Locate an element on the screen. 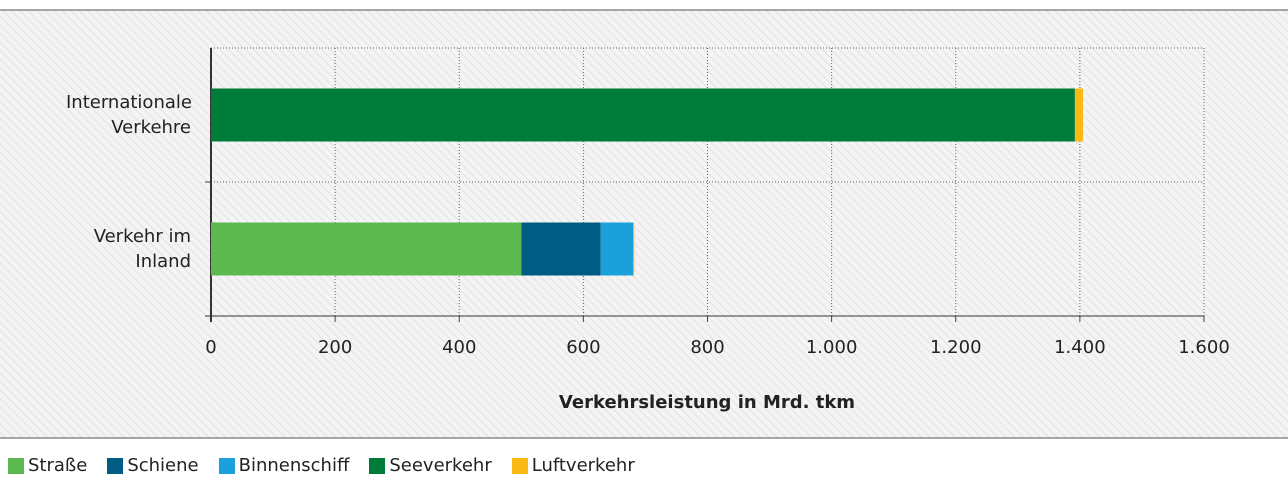  legend-item: Straße is located at coordinates (47, 465).